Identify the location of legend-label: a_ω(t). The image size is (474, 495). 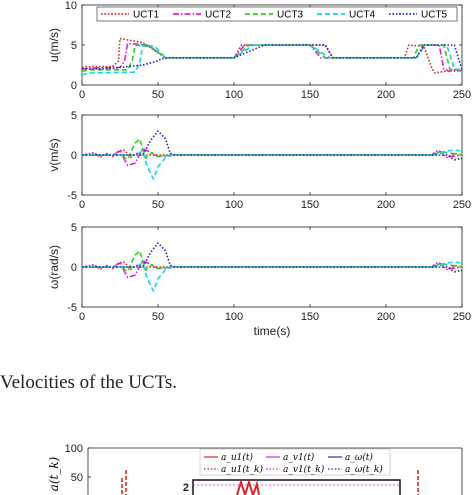
(359, 457).